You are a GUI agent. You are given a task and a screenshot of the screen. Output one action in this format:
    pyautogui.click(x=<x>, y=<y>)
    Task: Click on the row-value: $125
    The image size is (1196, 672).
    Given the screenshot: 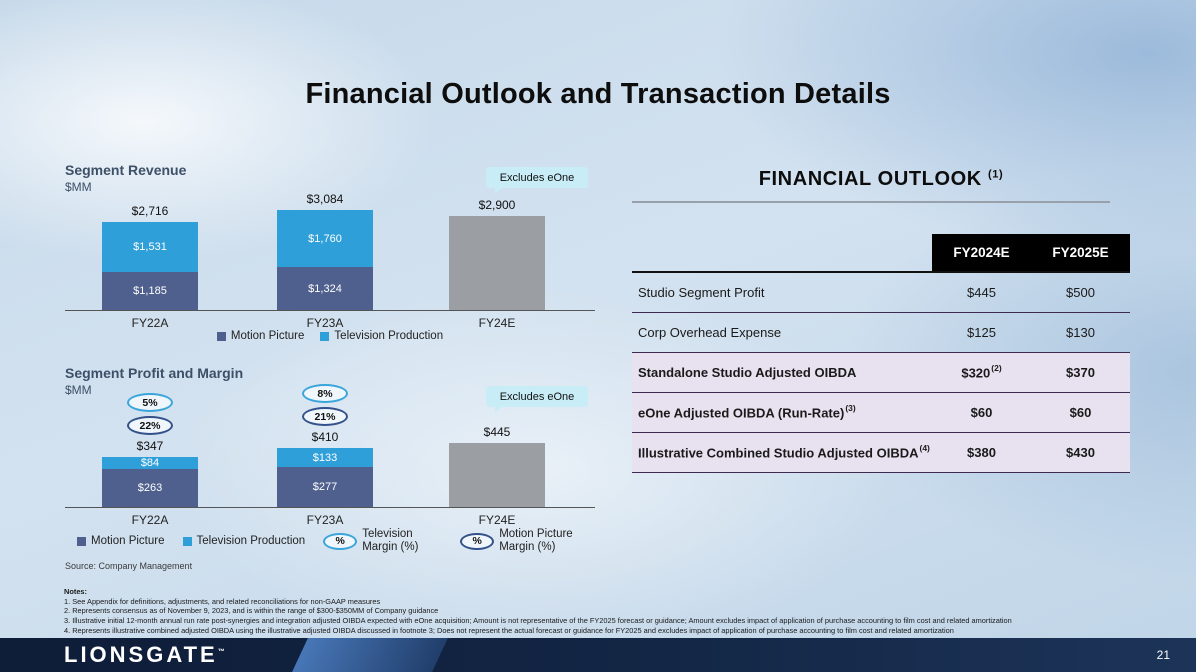 What is the action you would take?
    pyautogui.click(x=981, y=332)
    